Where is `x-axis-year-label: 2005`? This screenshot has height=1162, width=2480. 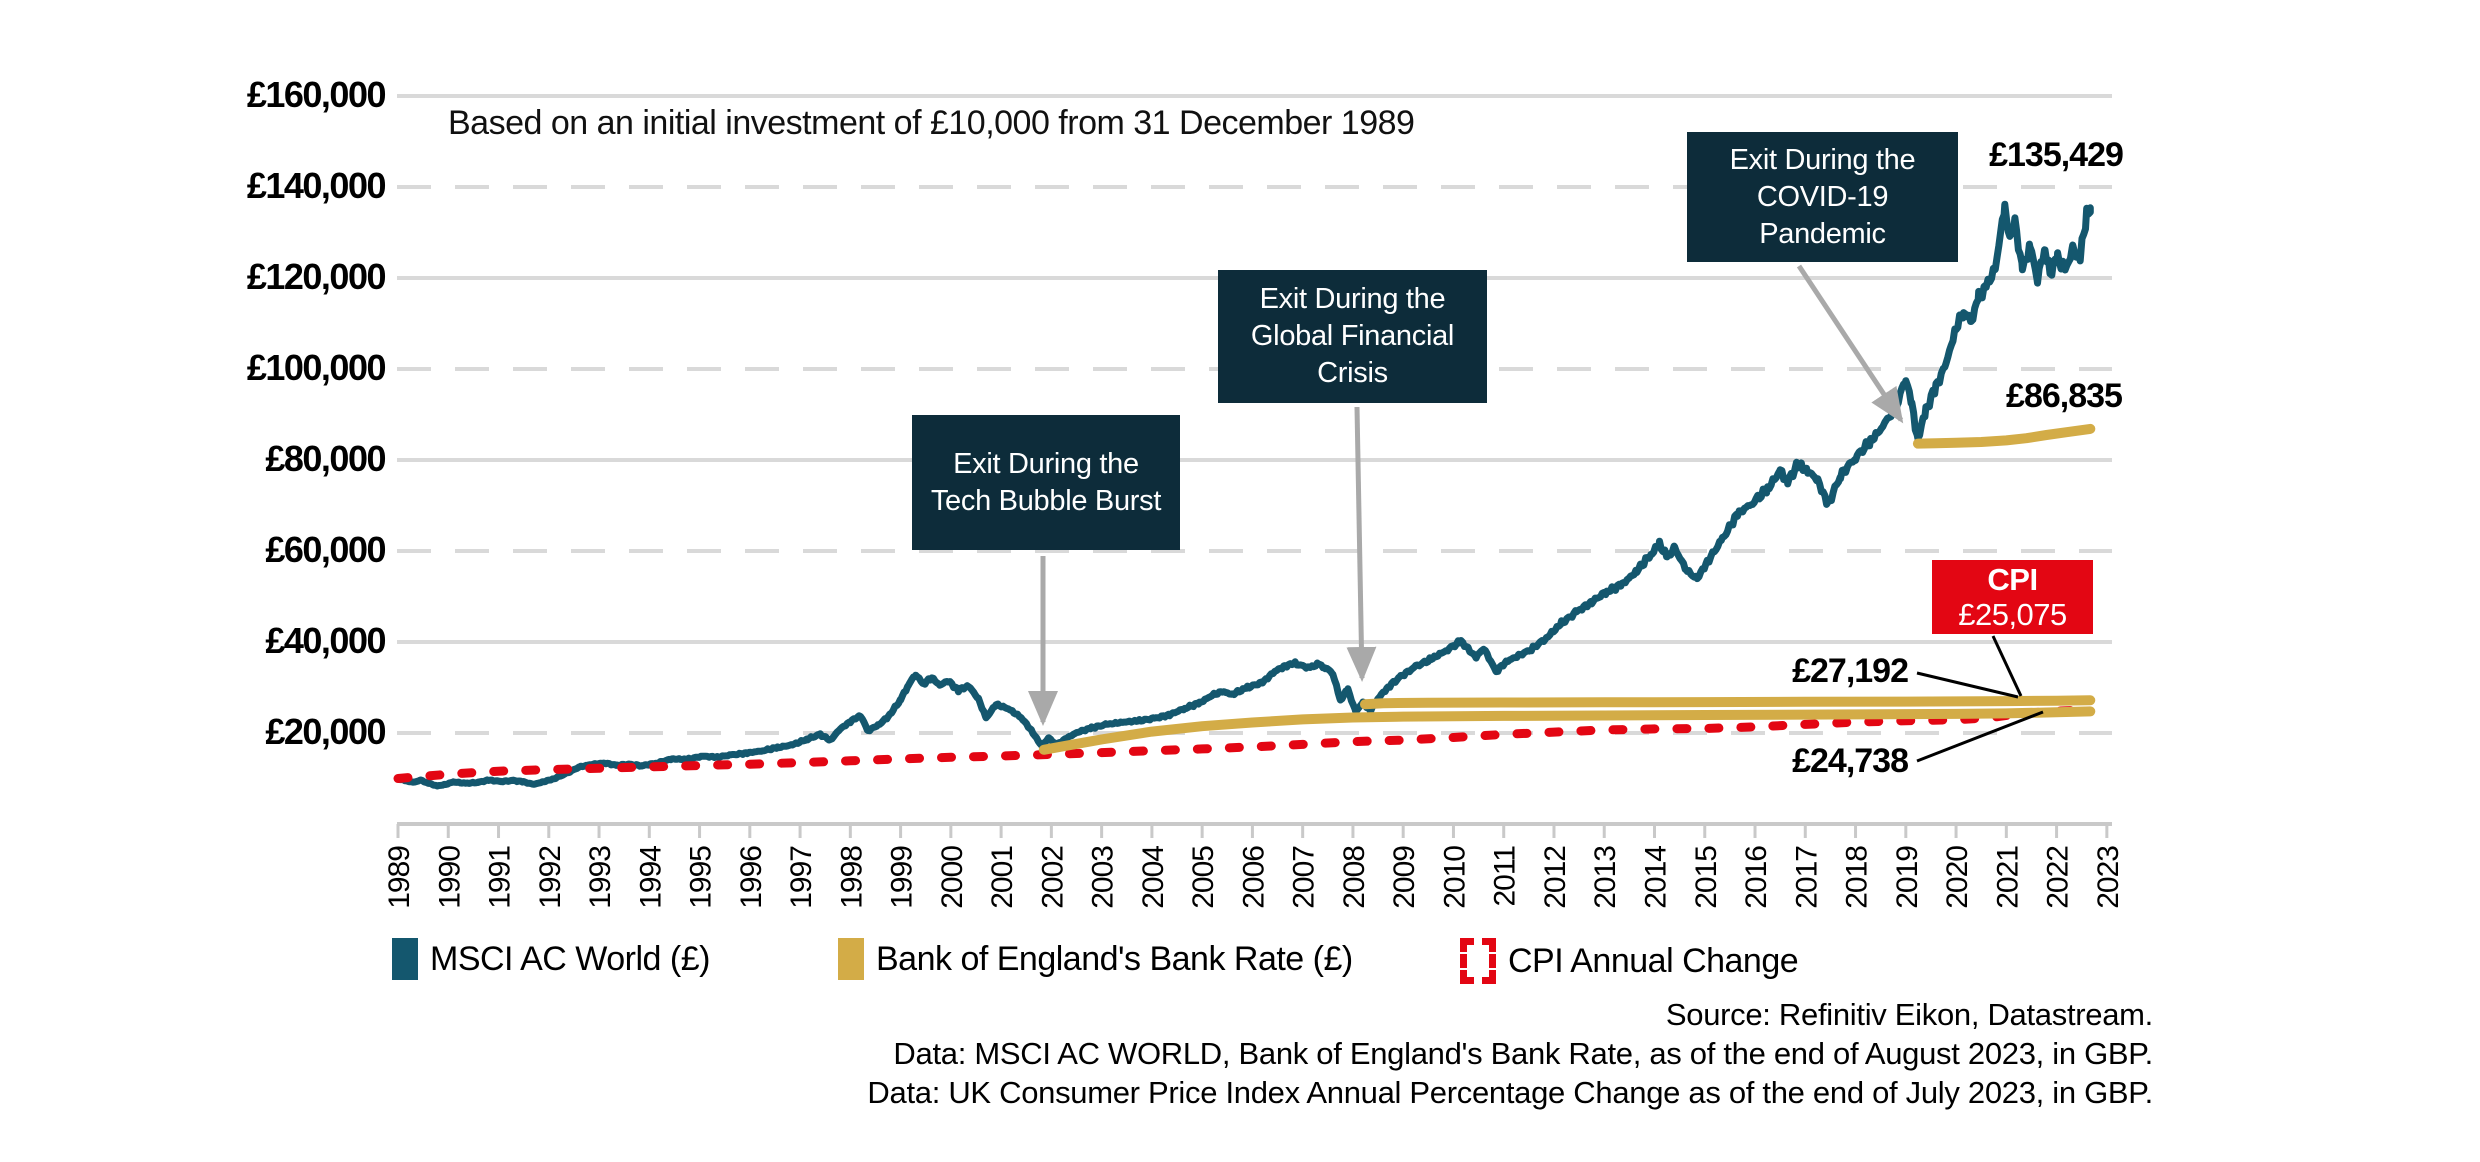
x-axis-year-label: 2005 is located at coordinates (1203, 877).